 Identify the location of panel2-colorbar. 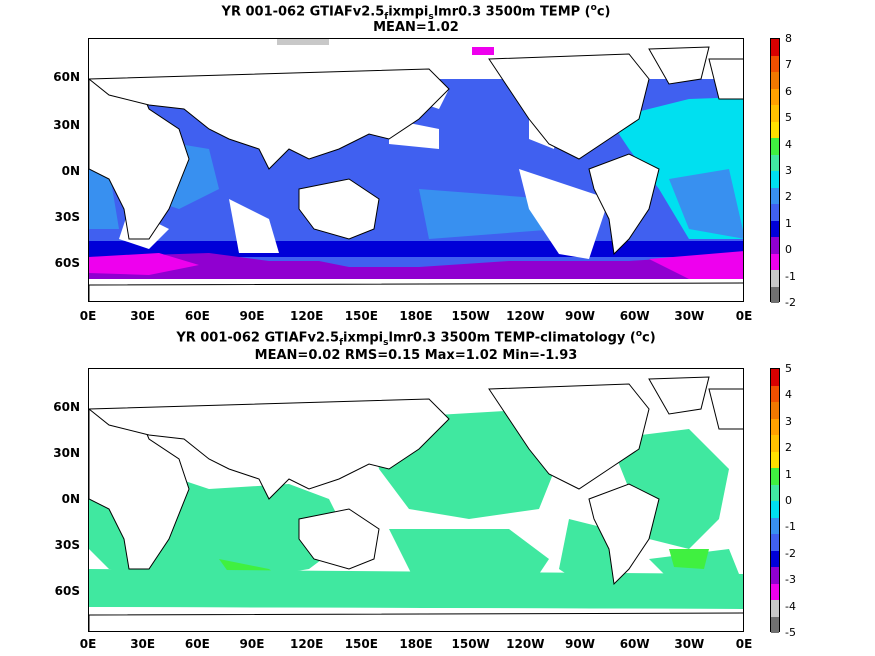
(775, 500).